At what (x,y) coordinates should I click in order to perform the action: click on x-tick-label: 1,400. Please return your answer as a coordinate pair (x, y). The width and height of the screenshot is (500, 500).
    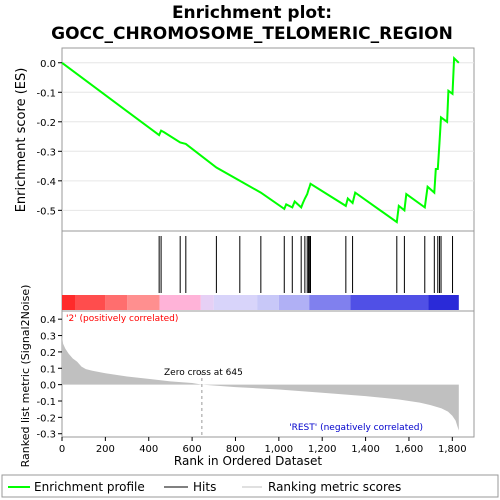
    Looking at the image, I should click on (365, 449).